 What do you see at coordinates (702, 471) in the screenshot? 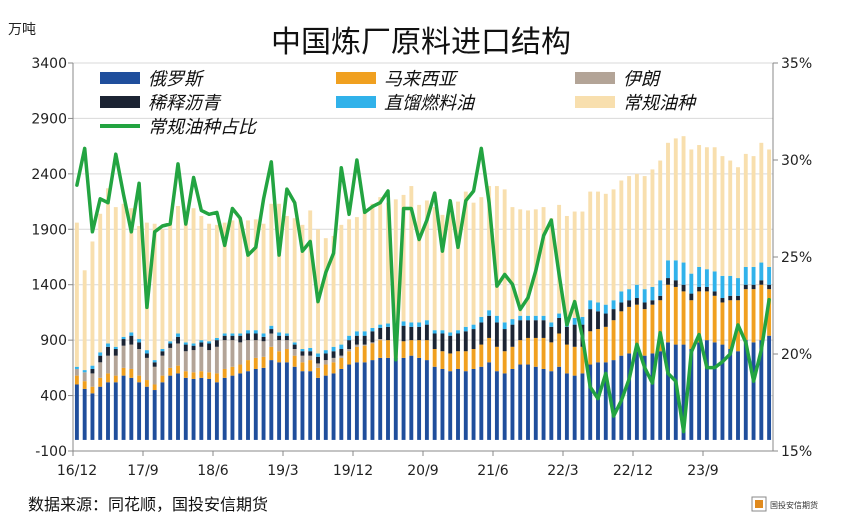
I see `x-tick-label: 23/9` at bounding box center [702, 471].